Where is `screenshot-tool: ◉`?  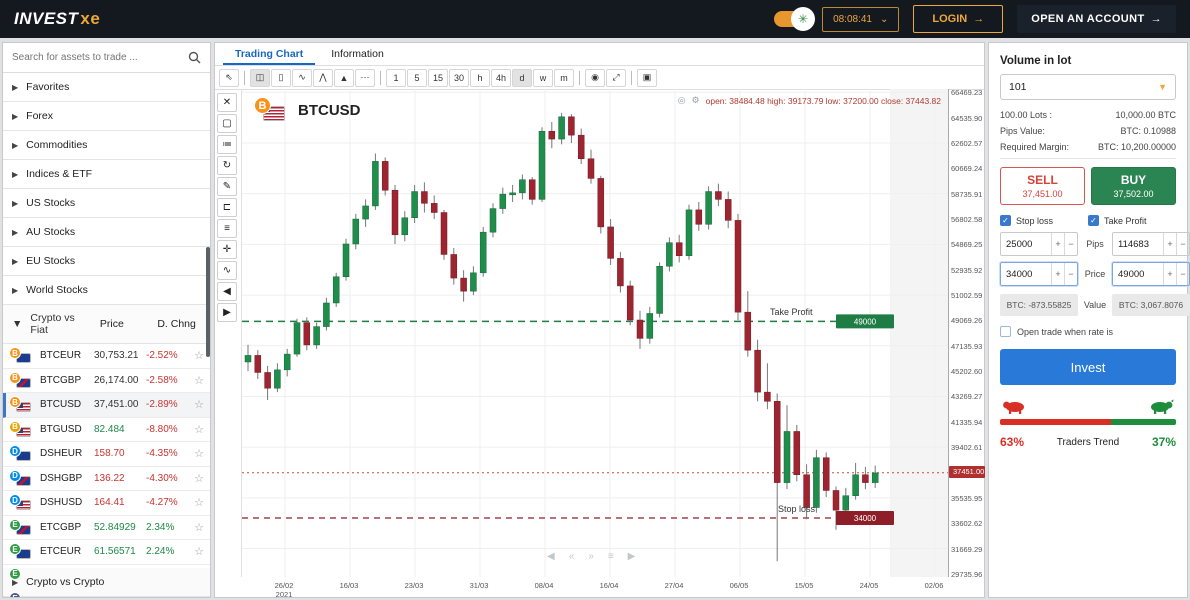
screenshot-tool: ◉ is located at coordinates (595, 77).